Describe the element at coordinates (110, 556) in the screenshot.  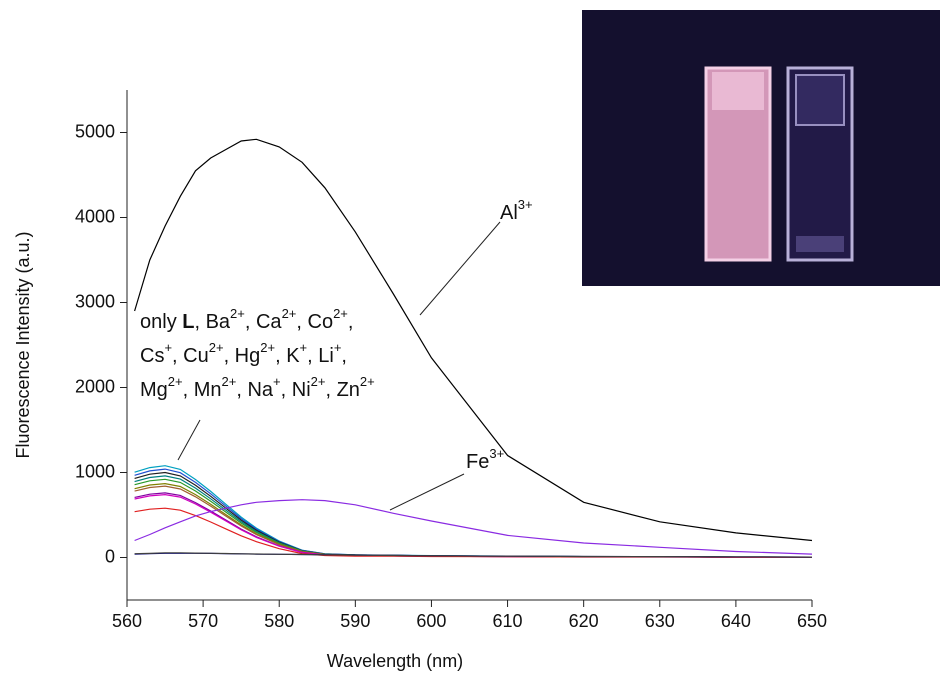
I see `y-tick-label: 0` at that location.